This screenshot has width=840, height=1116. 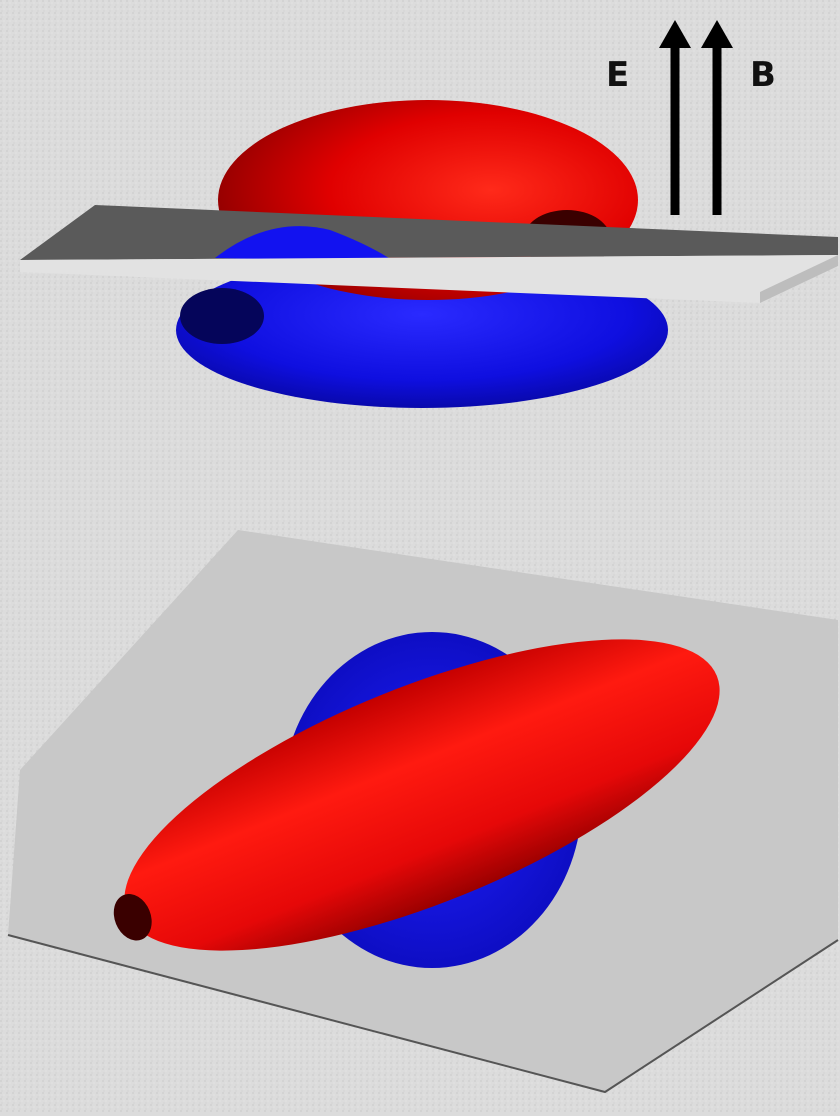 What do you see at coordinates (222, 316) in the screenshot?
I see `upper-negative-lobe-cap` at bounding box center [222, 316].